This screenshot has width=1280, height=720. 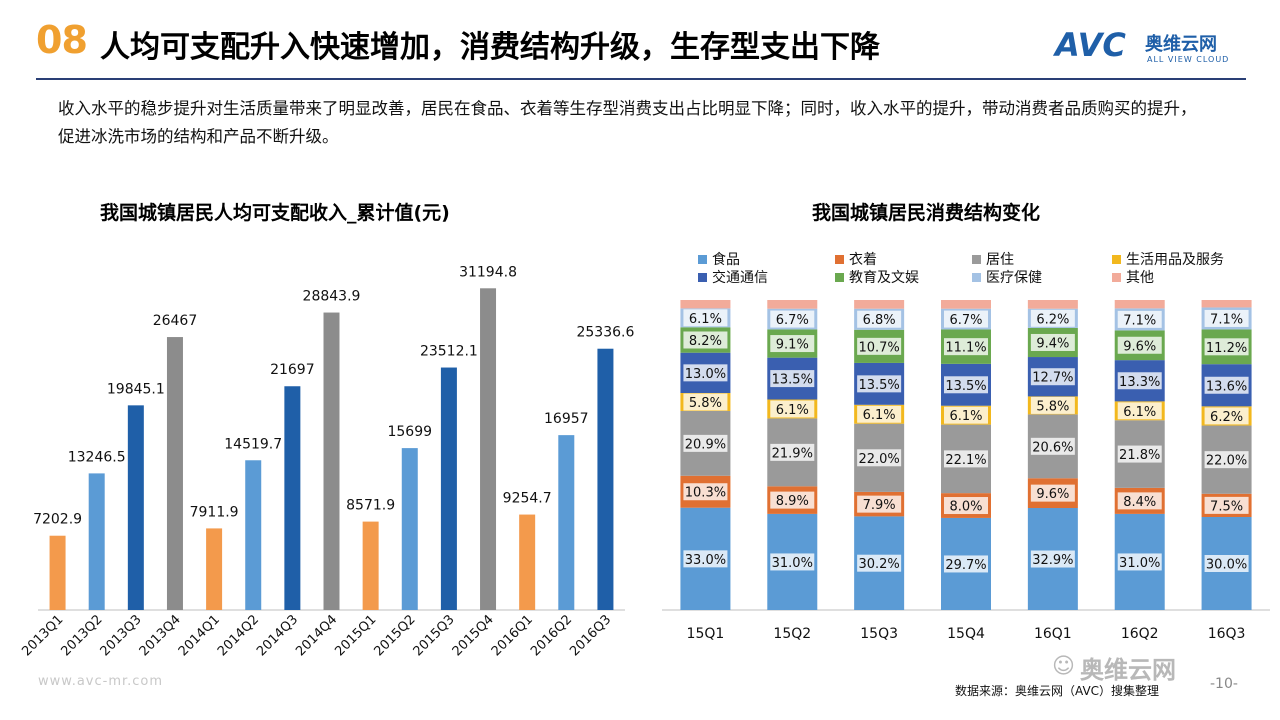 I want to click on legend-swatch-交通通信, so click(x=702, y=277).